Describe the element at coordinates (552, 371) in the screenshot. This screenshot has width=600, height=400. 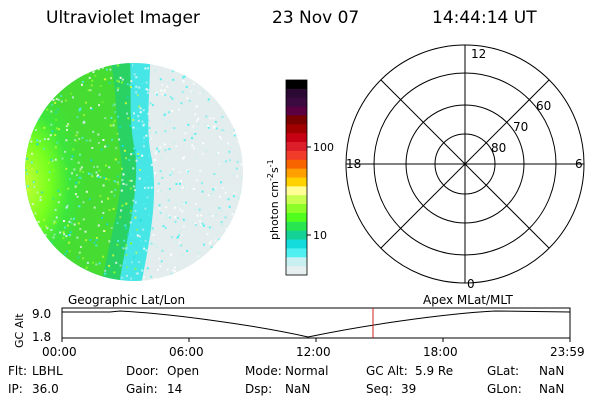
I see `glat-value: NaN` at that location.